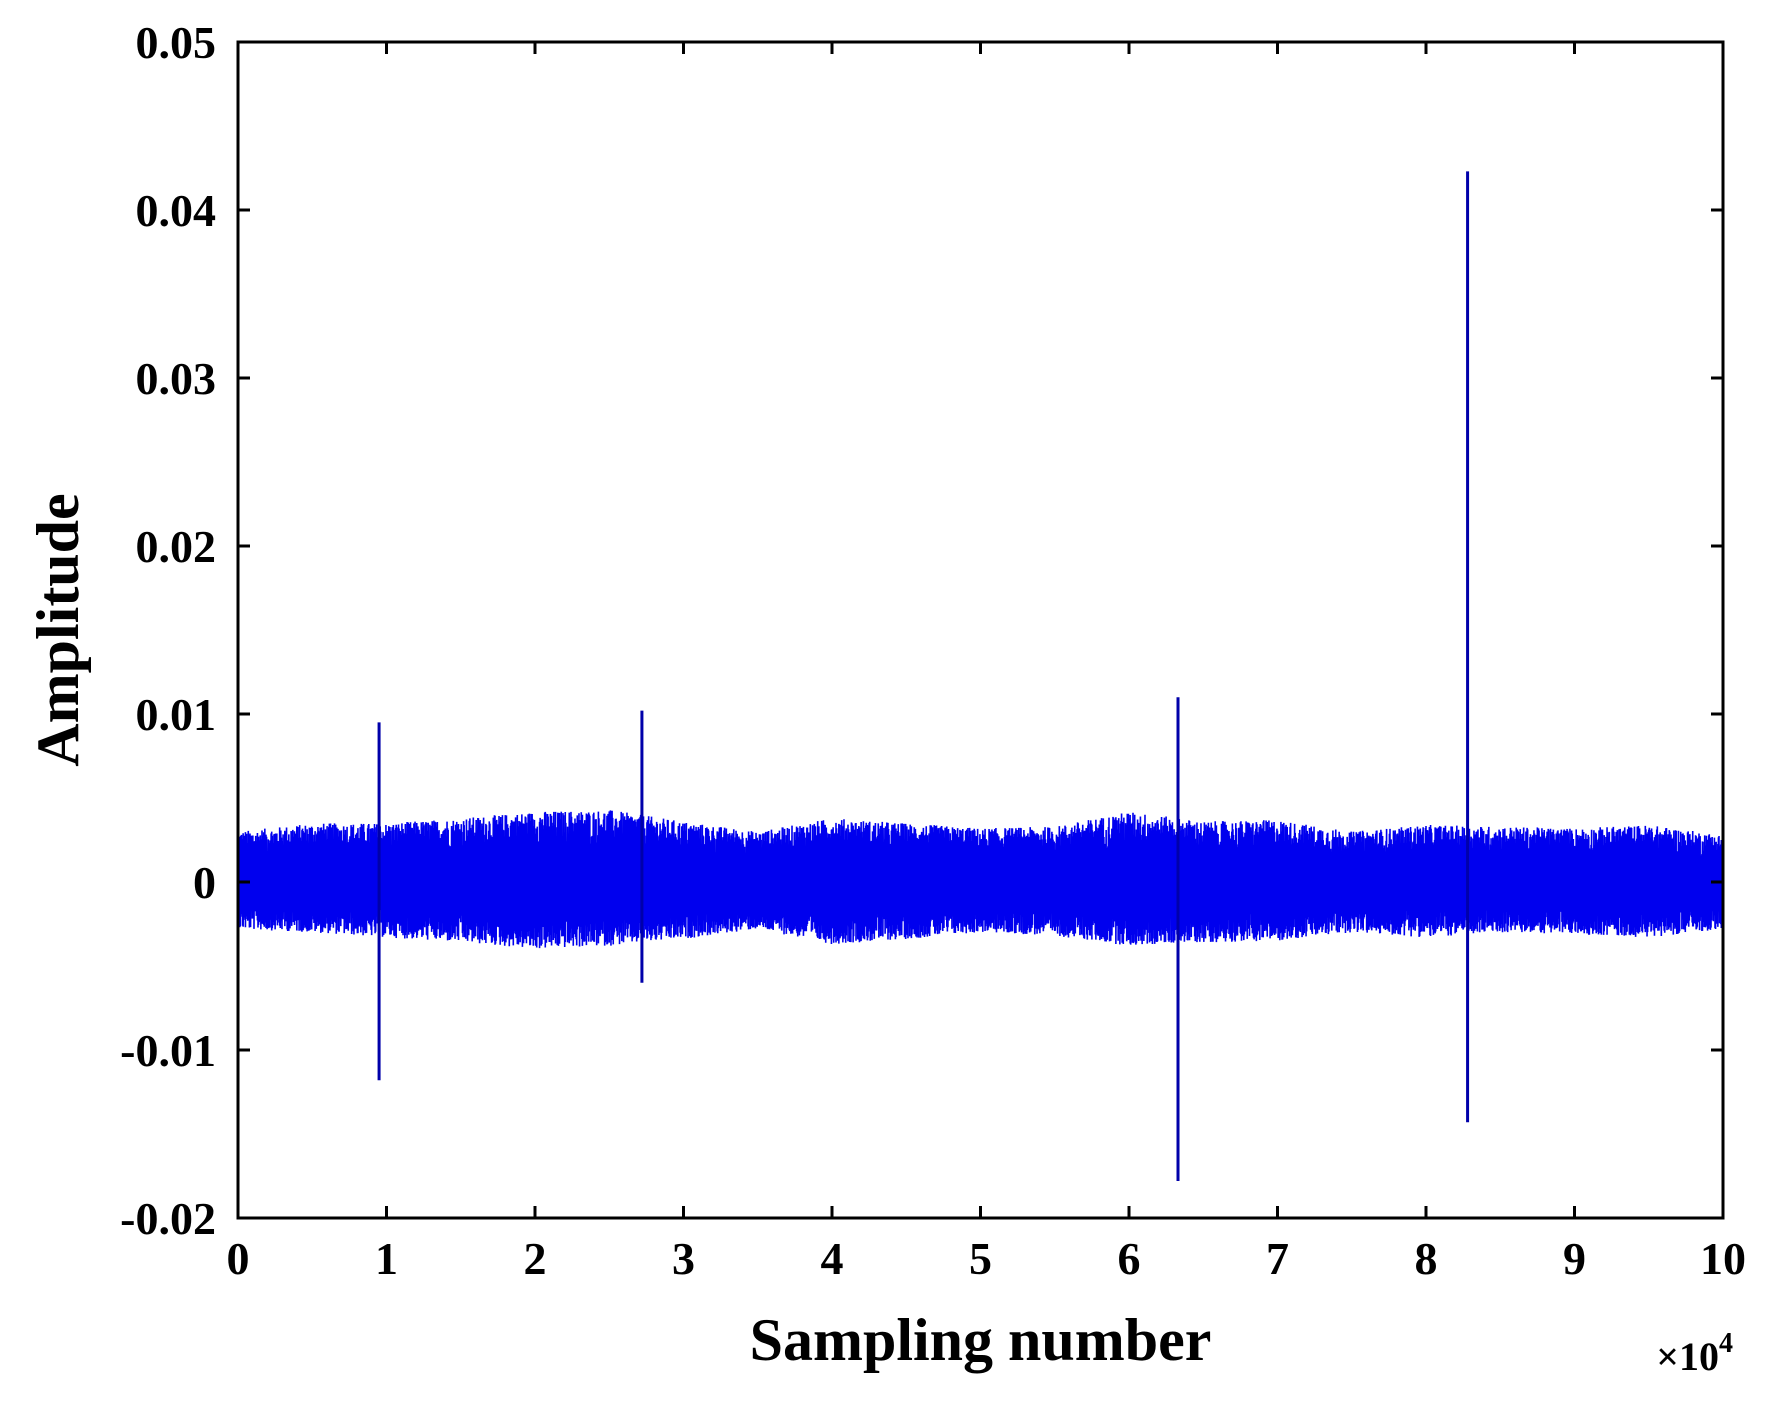  What do you see at coordinates (176, 378) in the screenshot?
I see `y-tick-label: 0.03` at bounding box center [176, 378].